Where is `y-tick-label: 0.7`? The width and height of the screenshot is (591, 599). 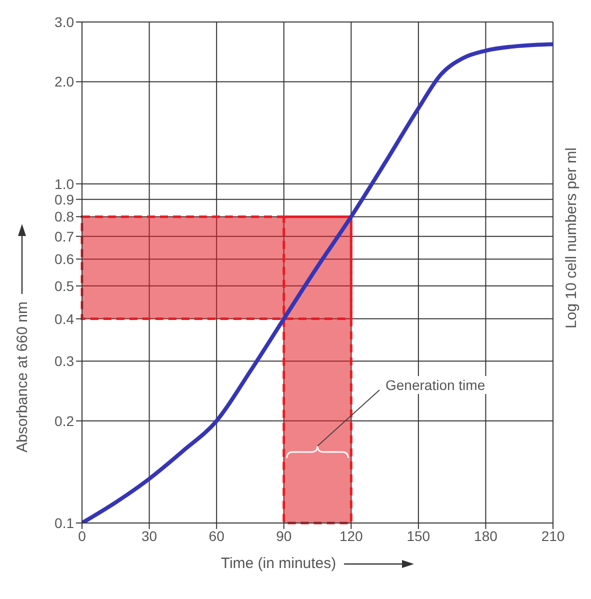 y-tick-label: 0.7 is located at coordinates (64, 236).